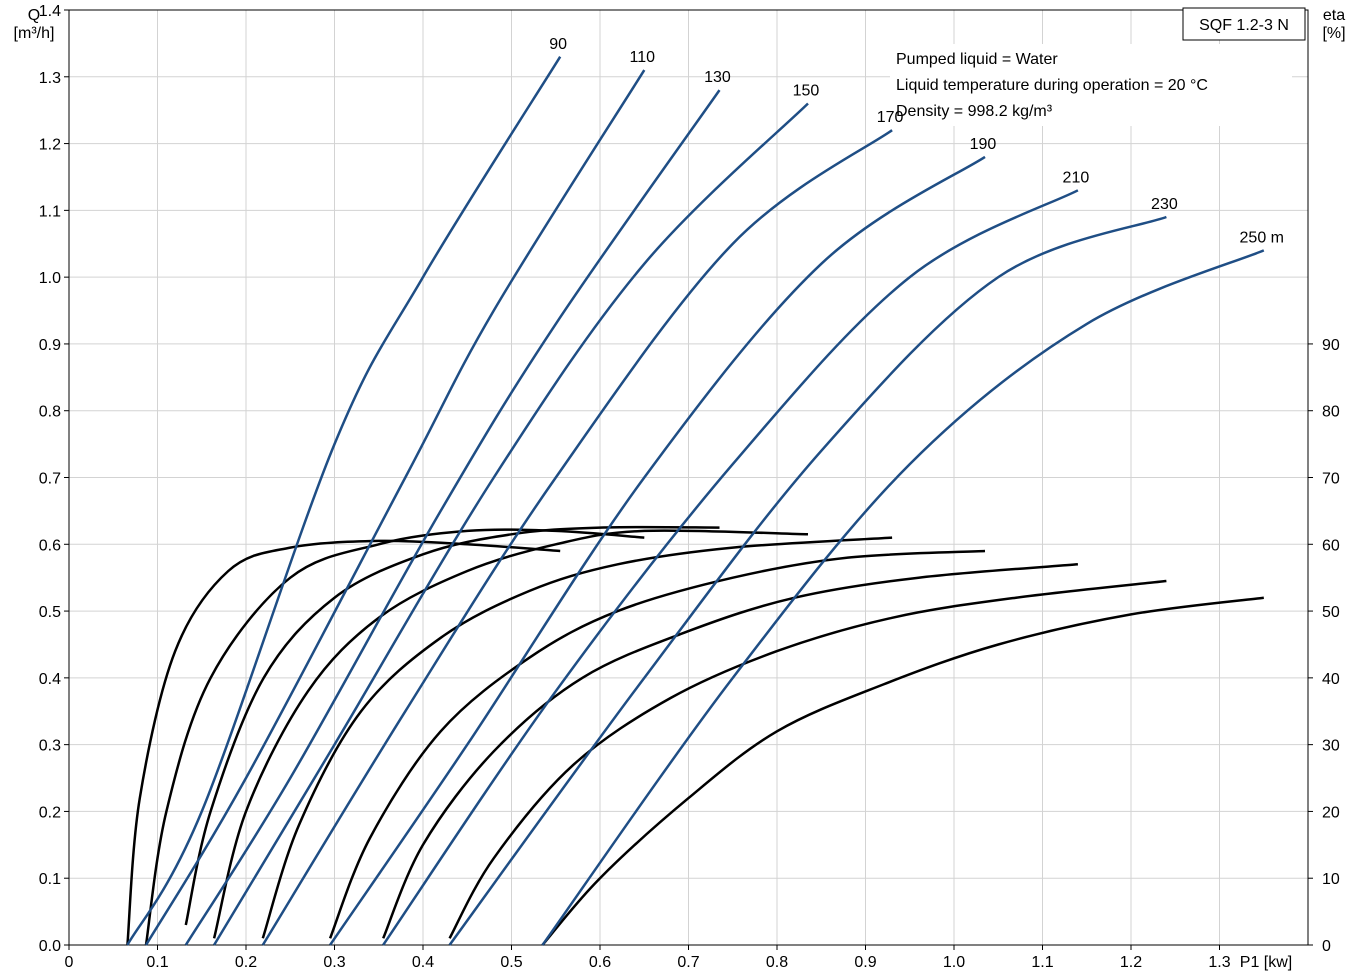  I want to click on x-tick-label: 0.7, so click(688, 962).